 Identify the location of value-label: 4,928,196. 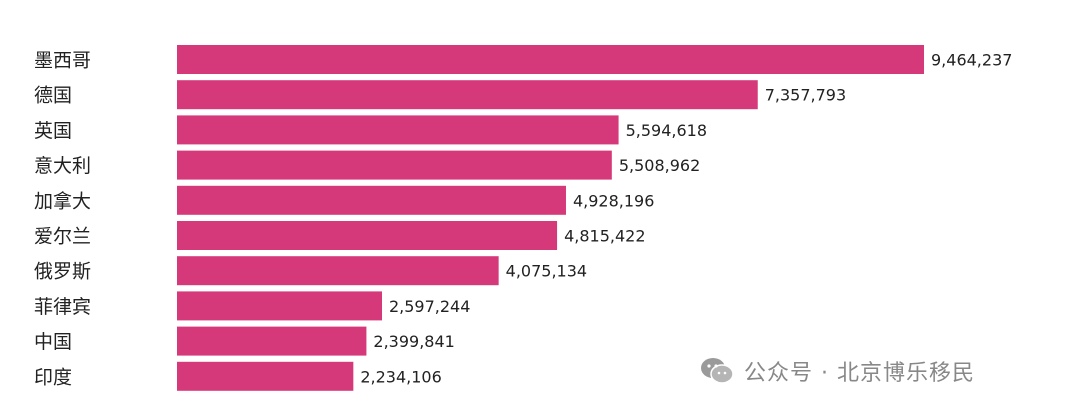
(613, 200).